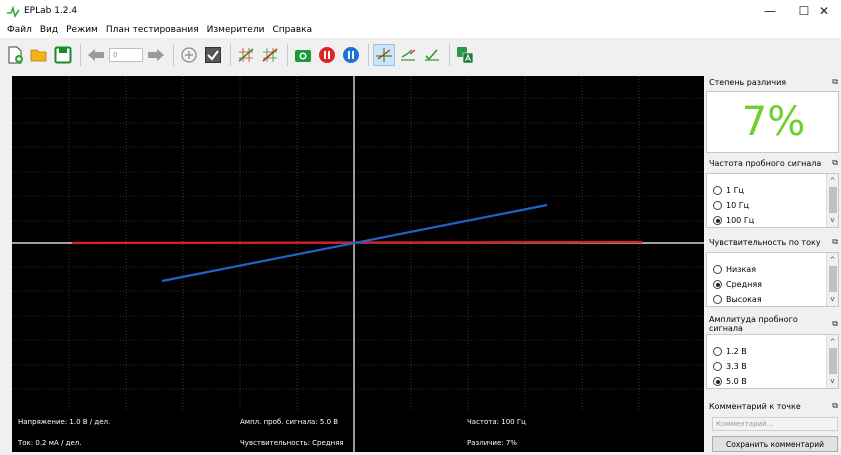 Image resolution: width=841 pixels, height=455 pixels. What do you see at coordinates (772, 361) in the screenshot?
I see `amplitude-options: 1.2 В 3.3 В 5.0 В ^ v` at bounding box center [772, 361].